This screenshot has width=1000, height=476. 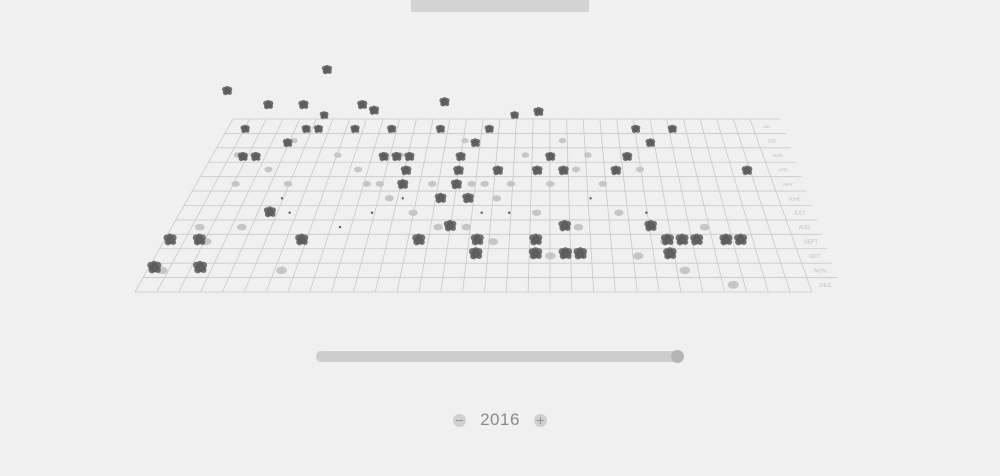 I want to click on month-label: JAN, so click(x=767, y=126).